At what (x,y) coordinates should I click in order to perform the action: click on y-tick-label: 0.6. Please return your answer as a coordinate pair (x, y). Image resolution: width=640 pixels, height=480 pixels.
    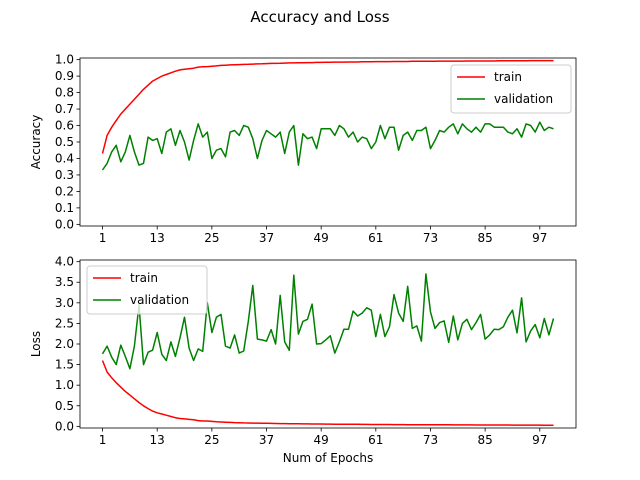
    Looking at the image, I should click on (64, 126).